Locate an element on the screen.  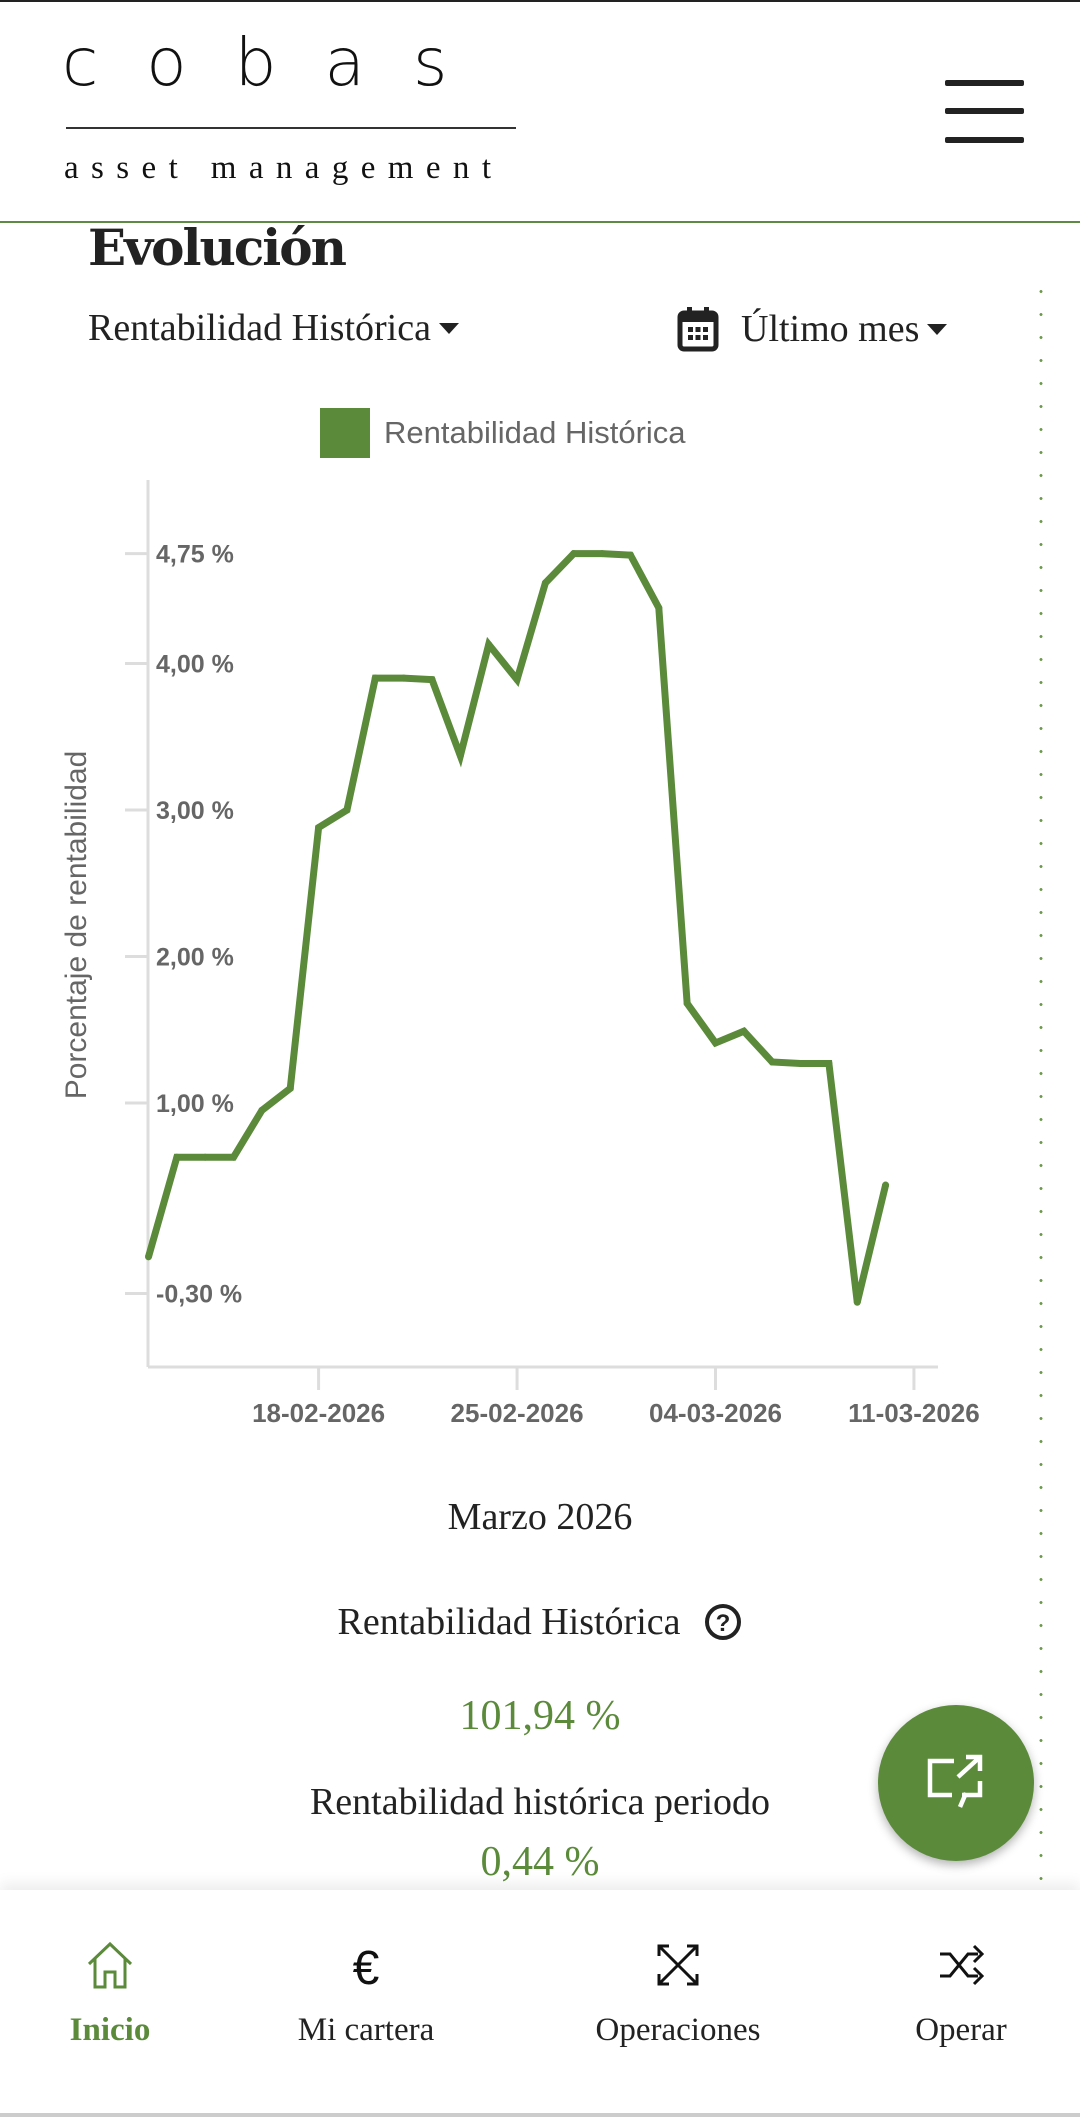
nav-label: Operar is located at coordinates (961, 2030).